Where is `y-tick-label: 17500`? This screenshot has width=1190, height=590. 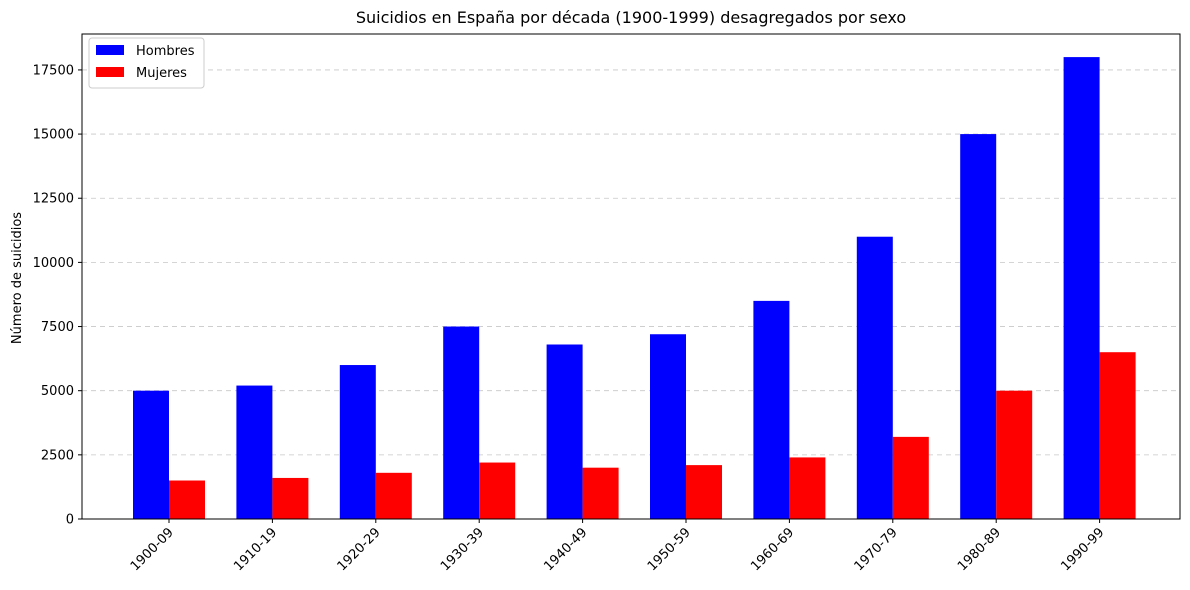
y-tick-label: 17500 is located at coordinates (53, 70).